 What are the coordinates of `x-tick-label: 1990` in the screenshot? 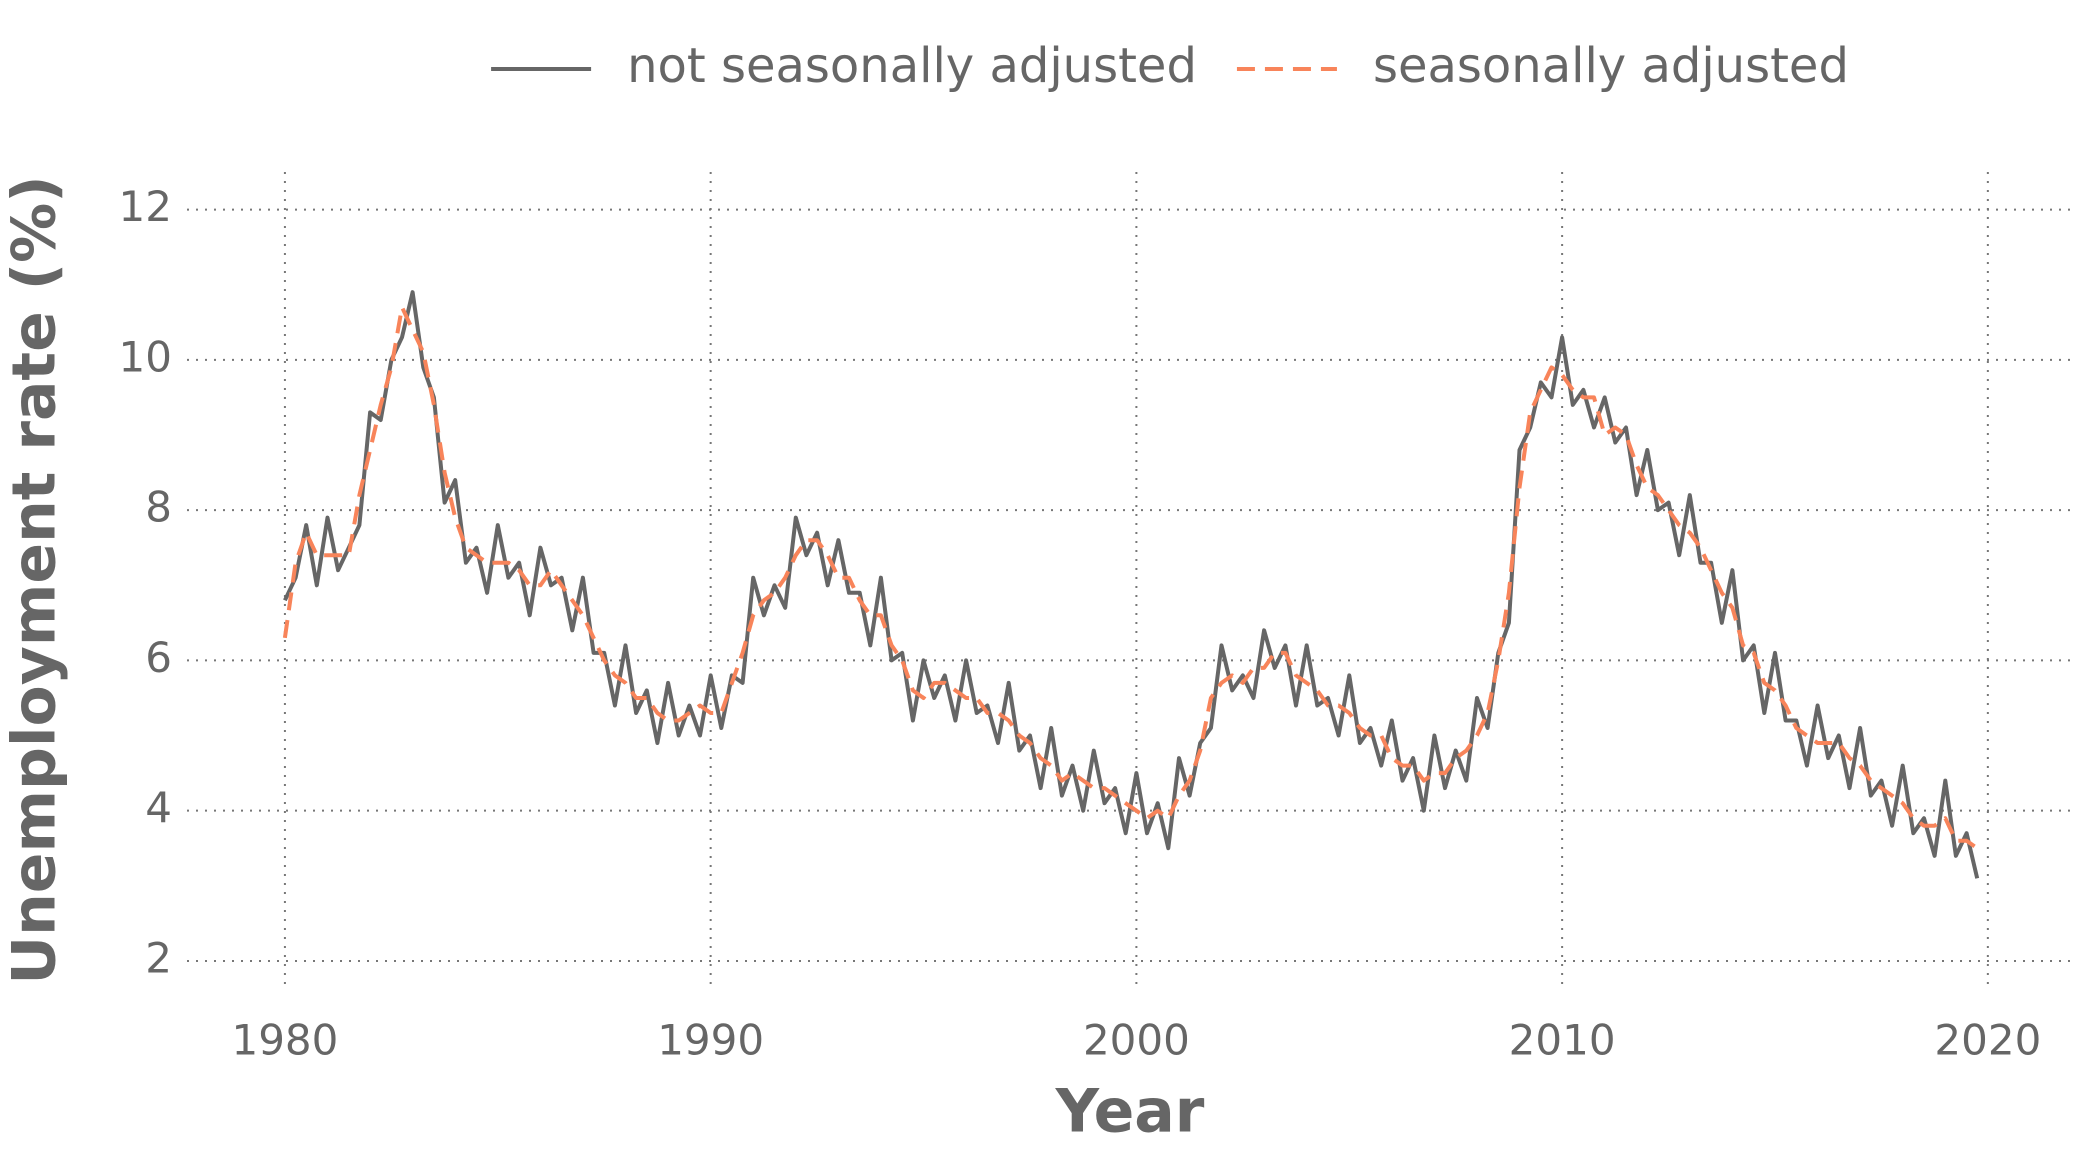 It's located at (710, 1040).